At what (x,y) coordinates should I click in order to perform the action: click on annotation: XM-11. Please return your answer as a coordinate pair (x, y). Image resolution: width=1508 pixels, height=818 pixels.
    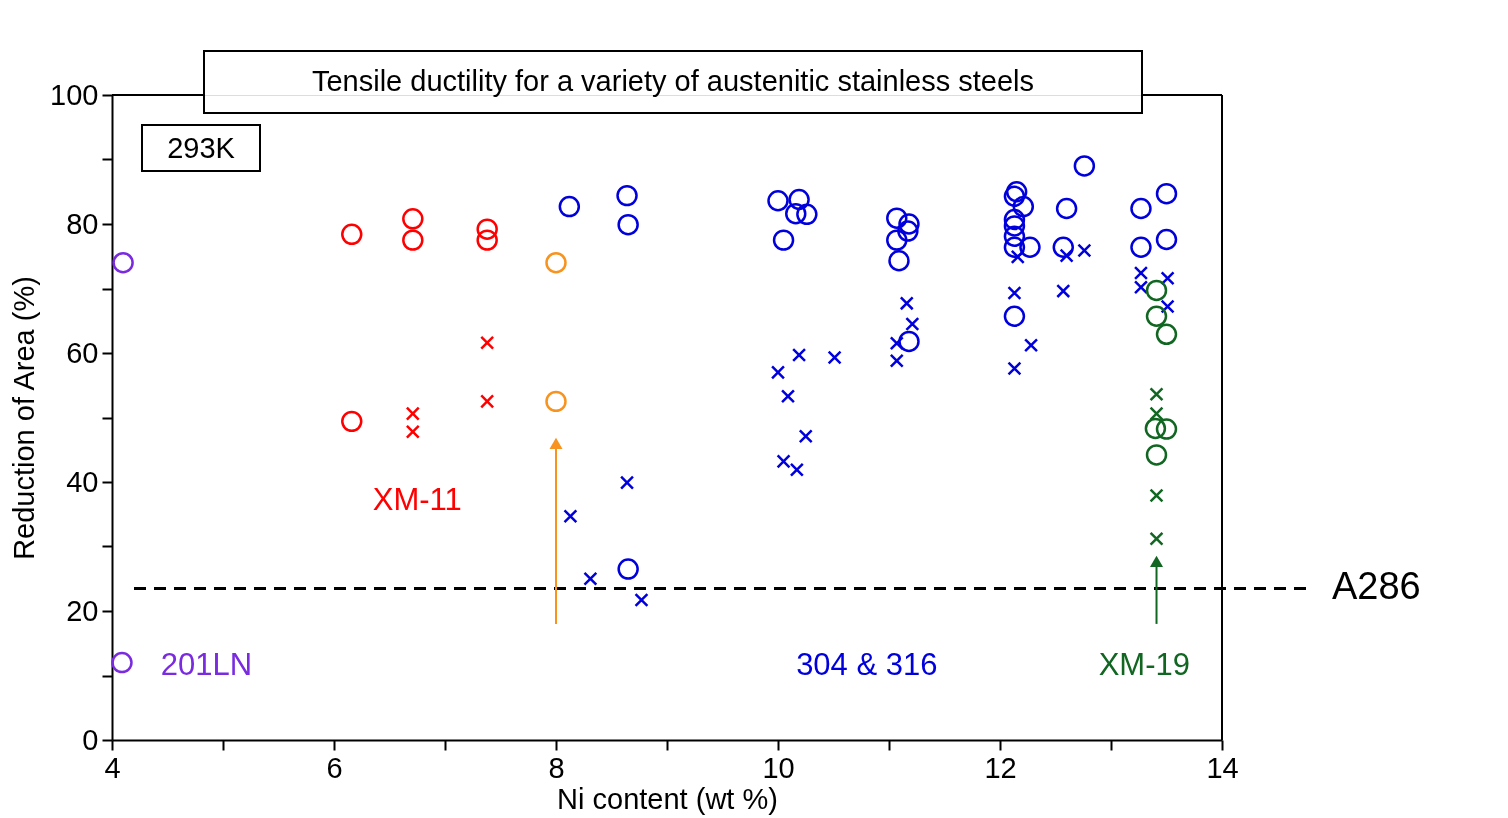
    Looking at the image, I should click on (417, 500).